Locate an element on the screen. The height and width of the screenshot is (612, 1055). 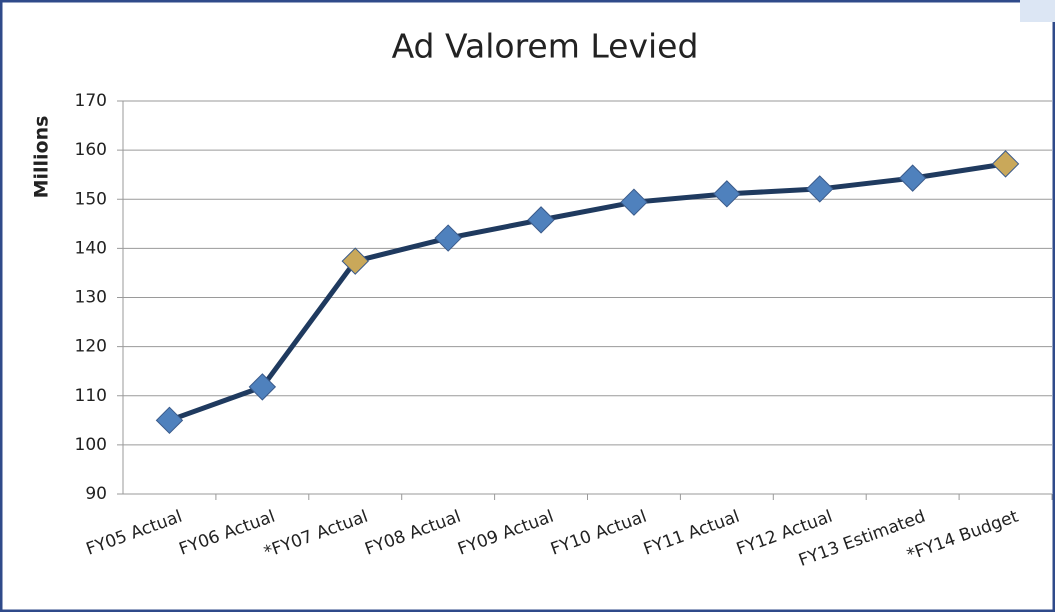
y-tick-label: 130 is located at coordinates (91, 298).